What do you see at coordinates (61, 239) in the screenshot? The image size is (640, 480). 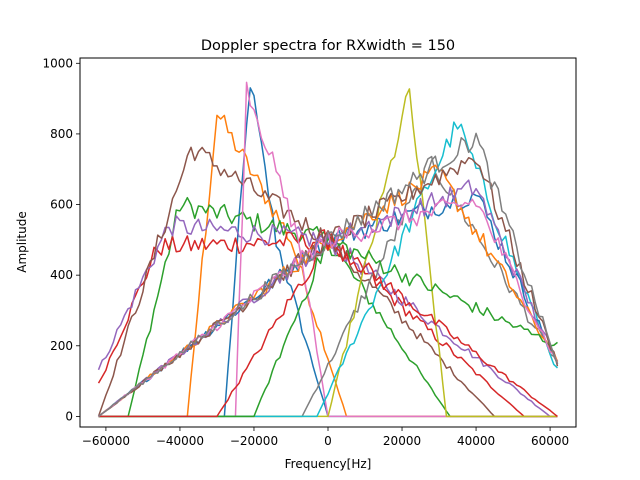 I see `y-axis: 0 200 400 600 800 1000` at bounding box center [61, 239].